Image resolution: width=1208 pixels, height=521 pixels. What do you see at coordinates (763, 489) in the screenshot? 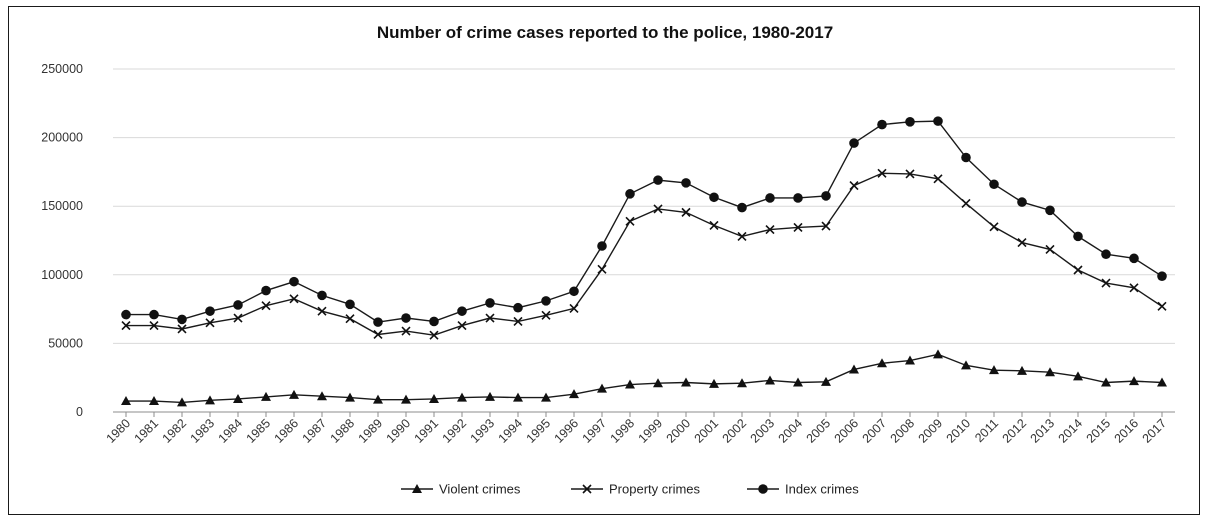
I see `legend-marker` at bounding box center [763, 489].